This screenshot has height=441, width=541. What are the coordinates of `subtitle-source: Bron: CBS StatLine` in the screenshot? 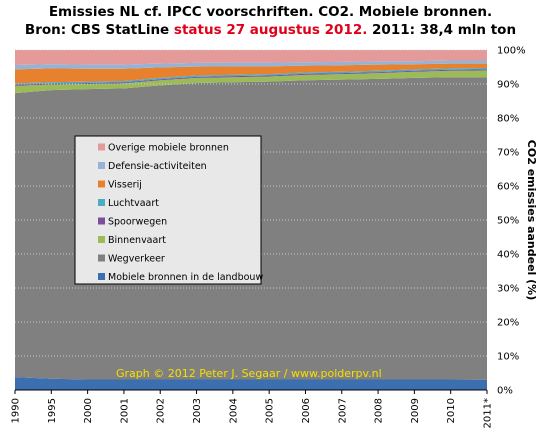 It's located at (99, 30).